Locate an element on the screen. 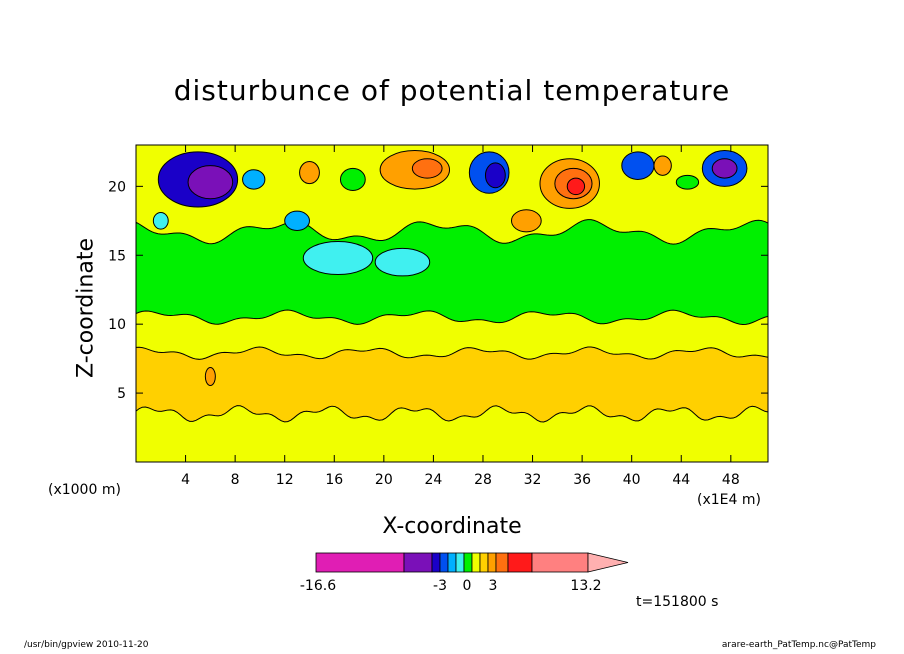 Image resolution: width=904 pixels, height=654 pixels. colorbar-label: 3 is located at coordinates (493, 586).